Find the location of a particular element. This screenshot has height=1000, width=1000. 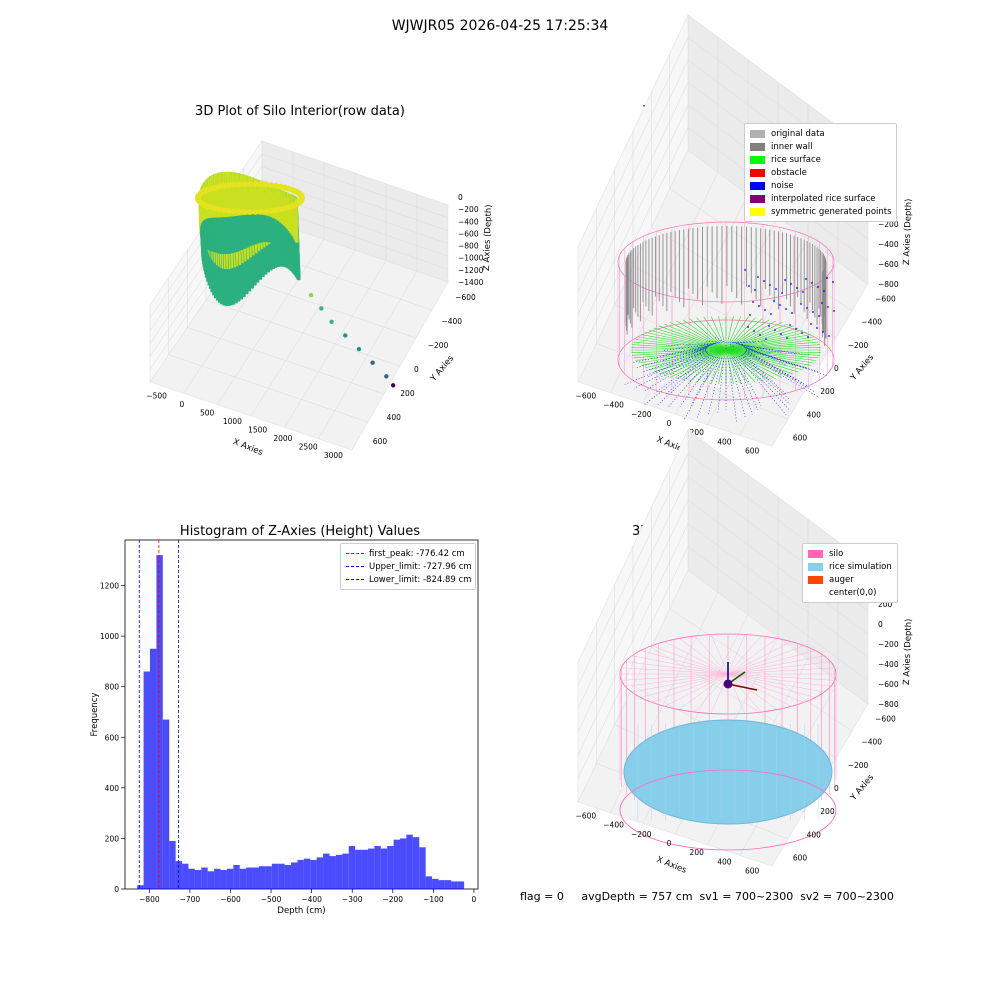

legend-entry: first_peak: -776.42 cm is located at coordinates (408, 553).